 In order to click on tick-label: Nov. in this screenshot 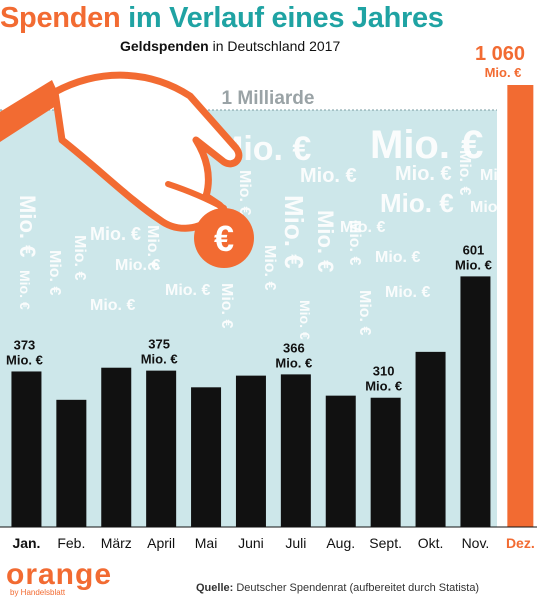, I will do `click(476, 543)`.